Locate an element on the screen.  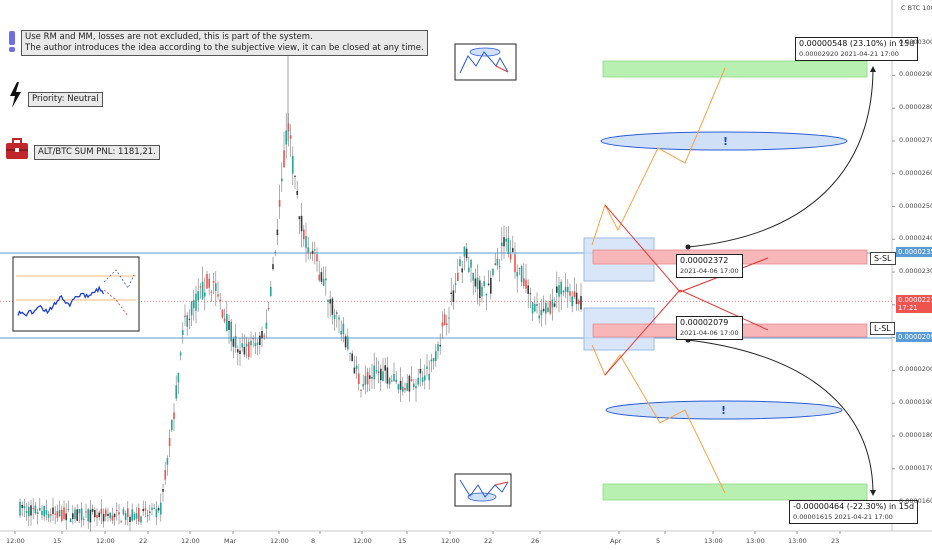
mini-pattern-top-line is located at coordinates (484, 62).